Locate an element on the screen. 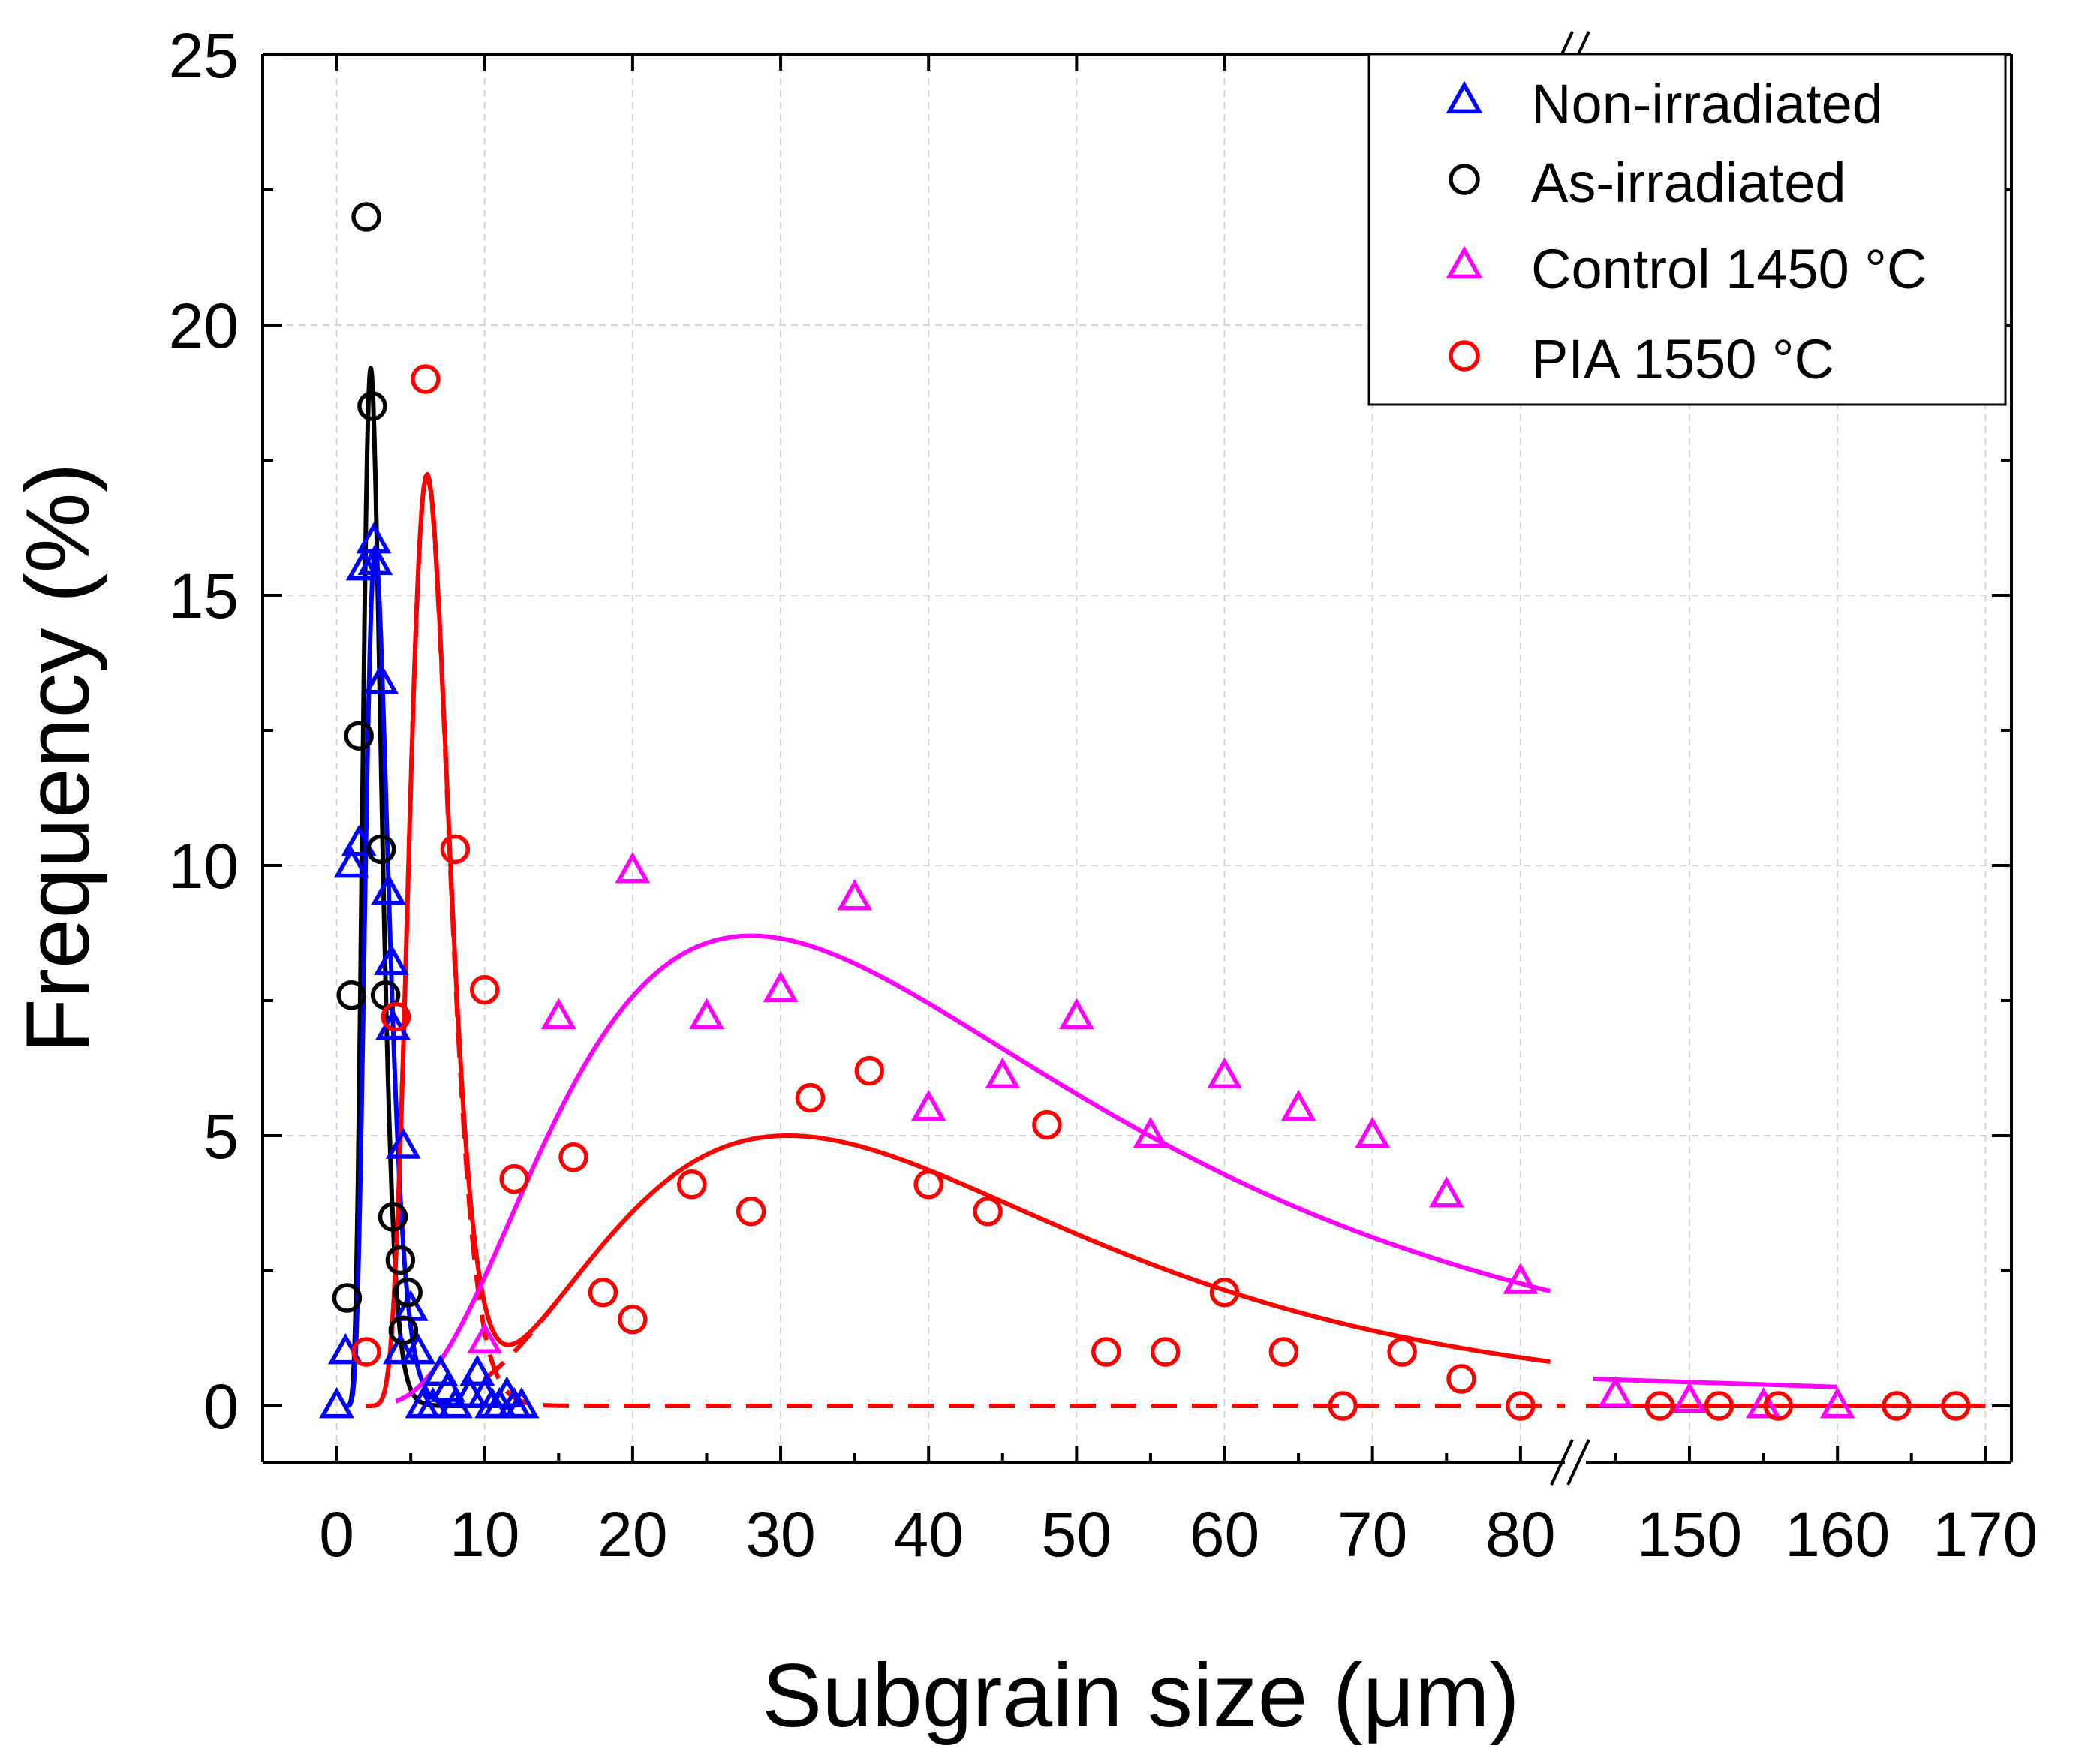  fit-as-irradiated-fit is located at coordinates (428, 887).